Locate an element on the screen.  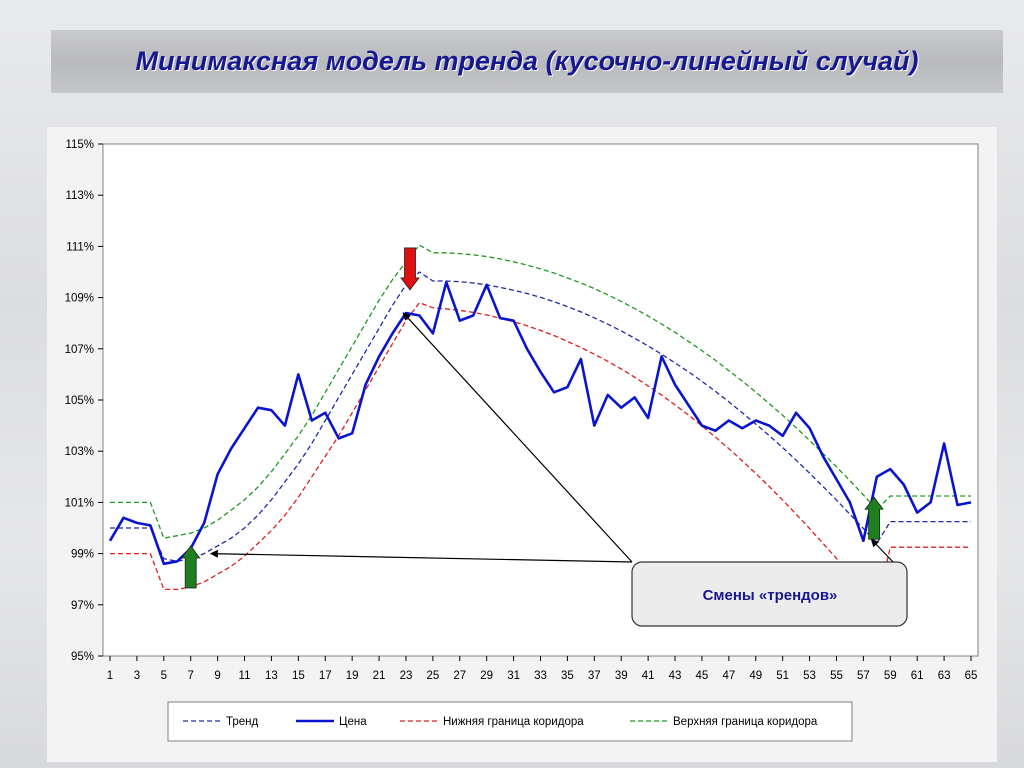
x-tick-label: 7 is located at coordinates (191, 676).